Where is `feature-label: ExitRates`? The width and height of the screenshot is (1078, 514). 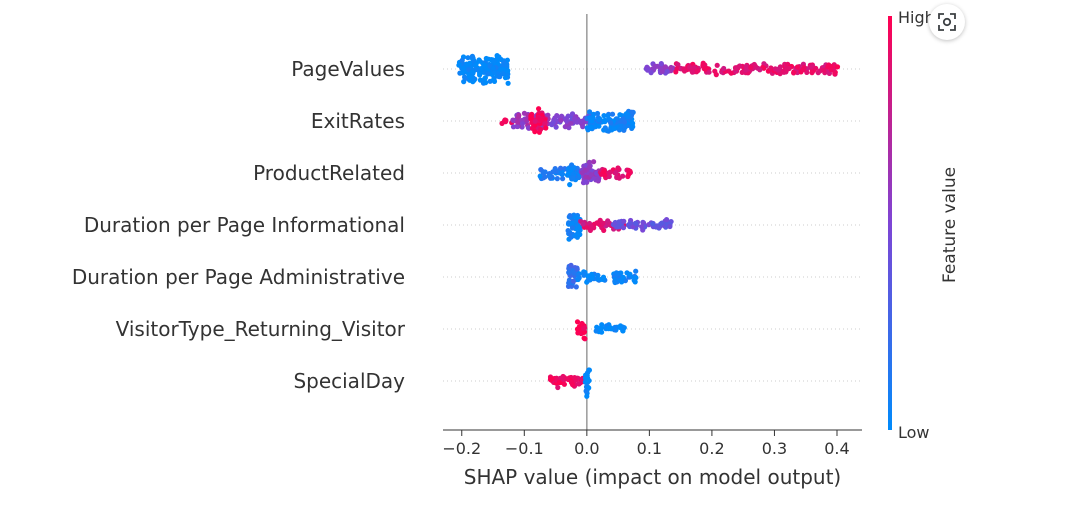
feature-label: ExitRates is located at coordinates (358, 121).